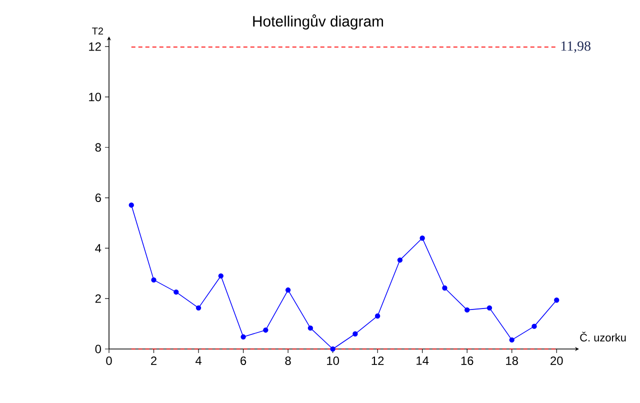 This screenshot has width=640, height=403. What do you see at coordinates (467, 360) in the screenshot?
I see `x-tick-label: 16` at bounding box center [467, 360].